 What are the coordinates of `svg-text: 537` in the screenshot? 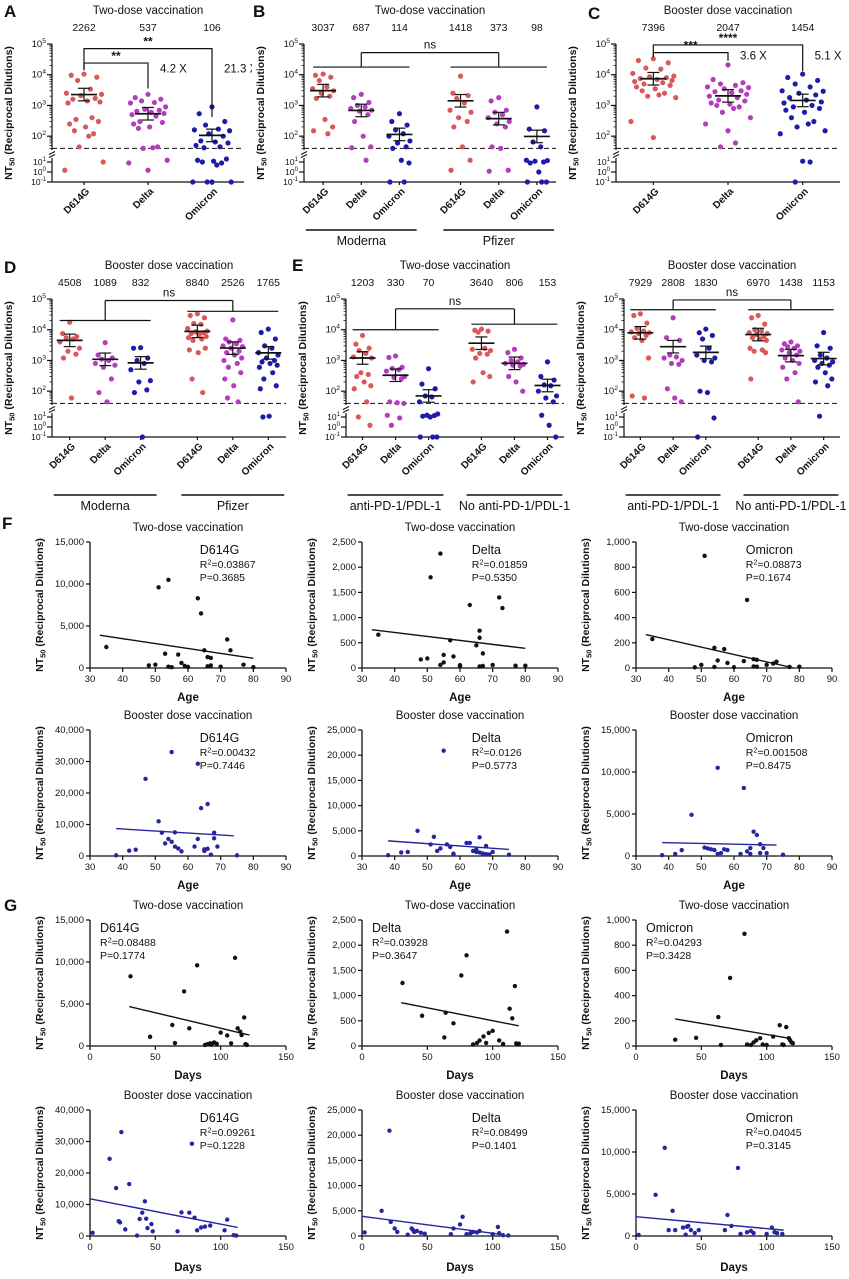 It's located at (148, 28).